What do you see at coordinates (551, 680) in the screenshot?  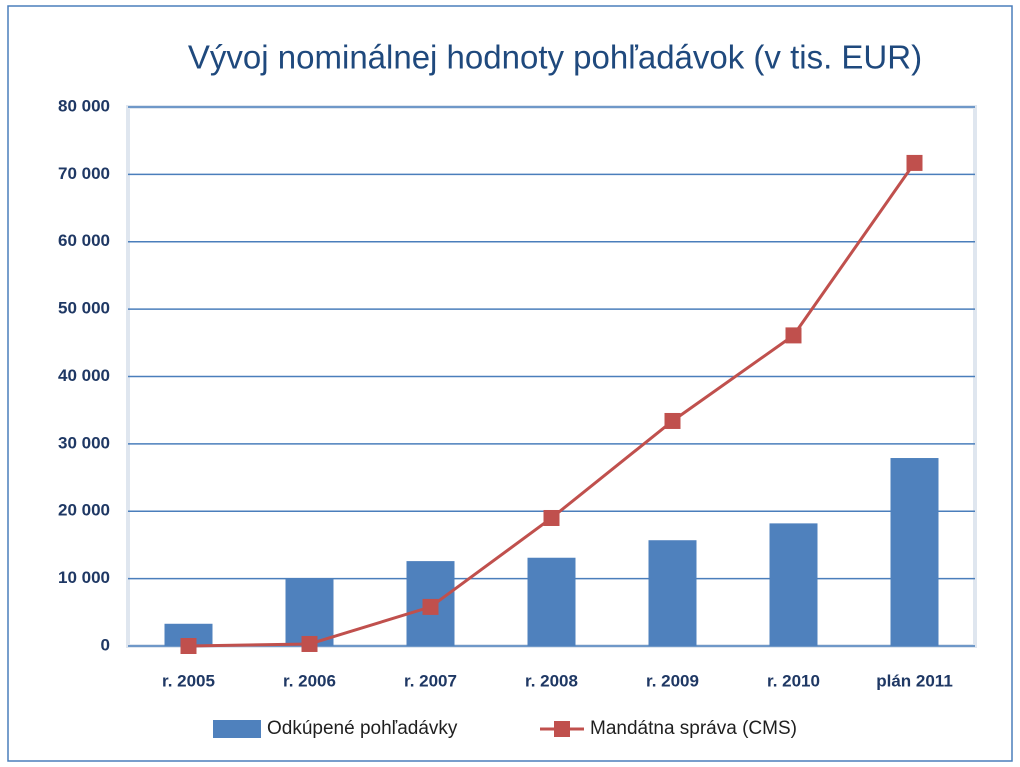 I see `x-tick-label: r. 2008` at bounding box center [551, 680].